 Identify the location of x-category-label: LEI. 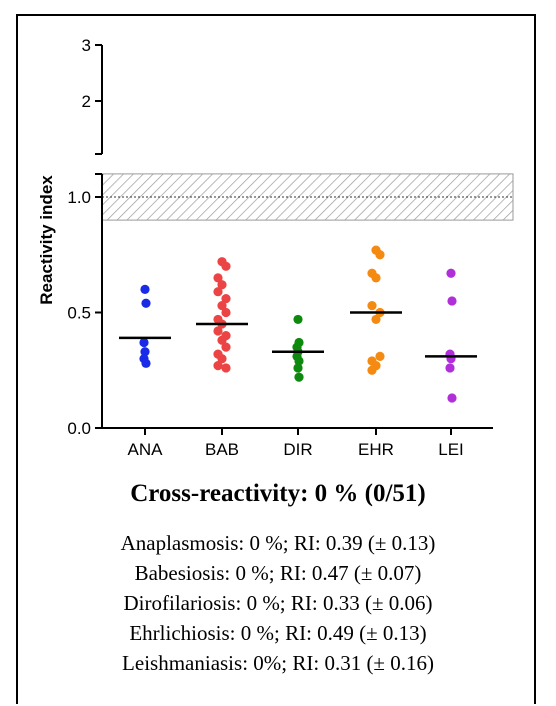
(451, 449).